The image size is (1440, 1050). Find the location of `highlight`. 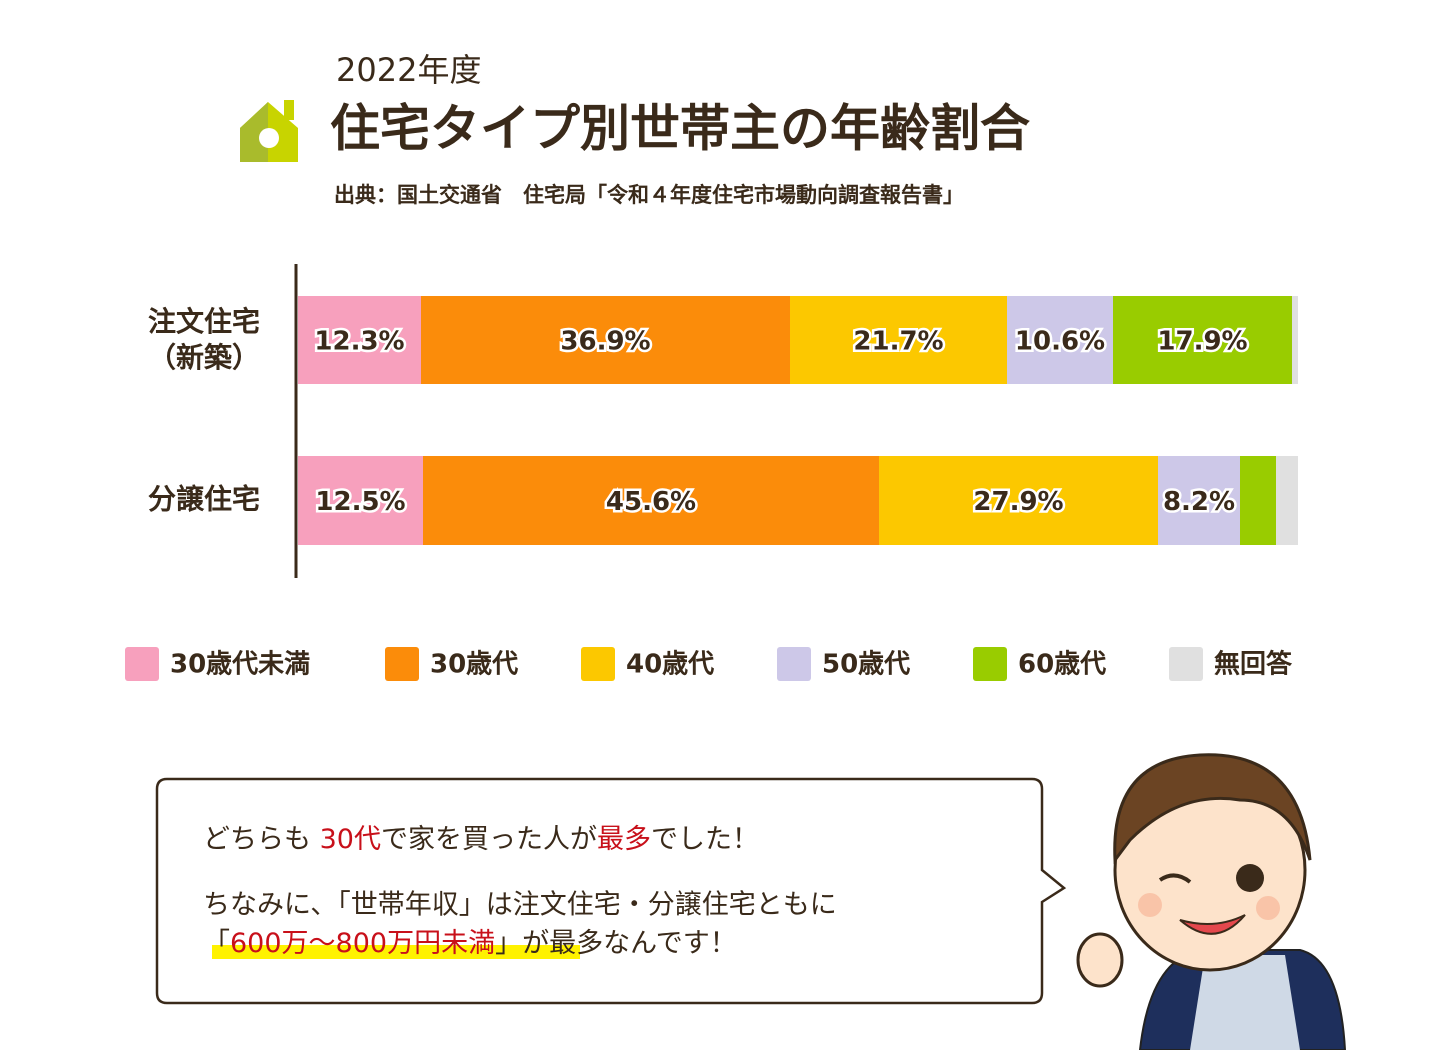

highlight is located at coordinates (396, 952).